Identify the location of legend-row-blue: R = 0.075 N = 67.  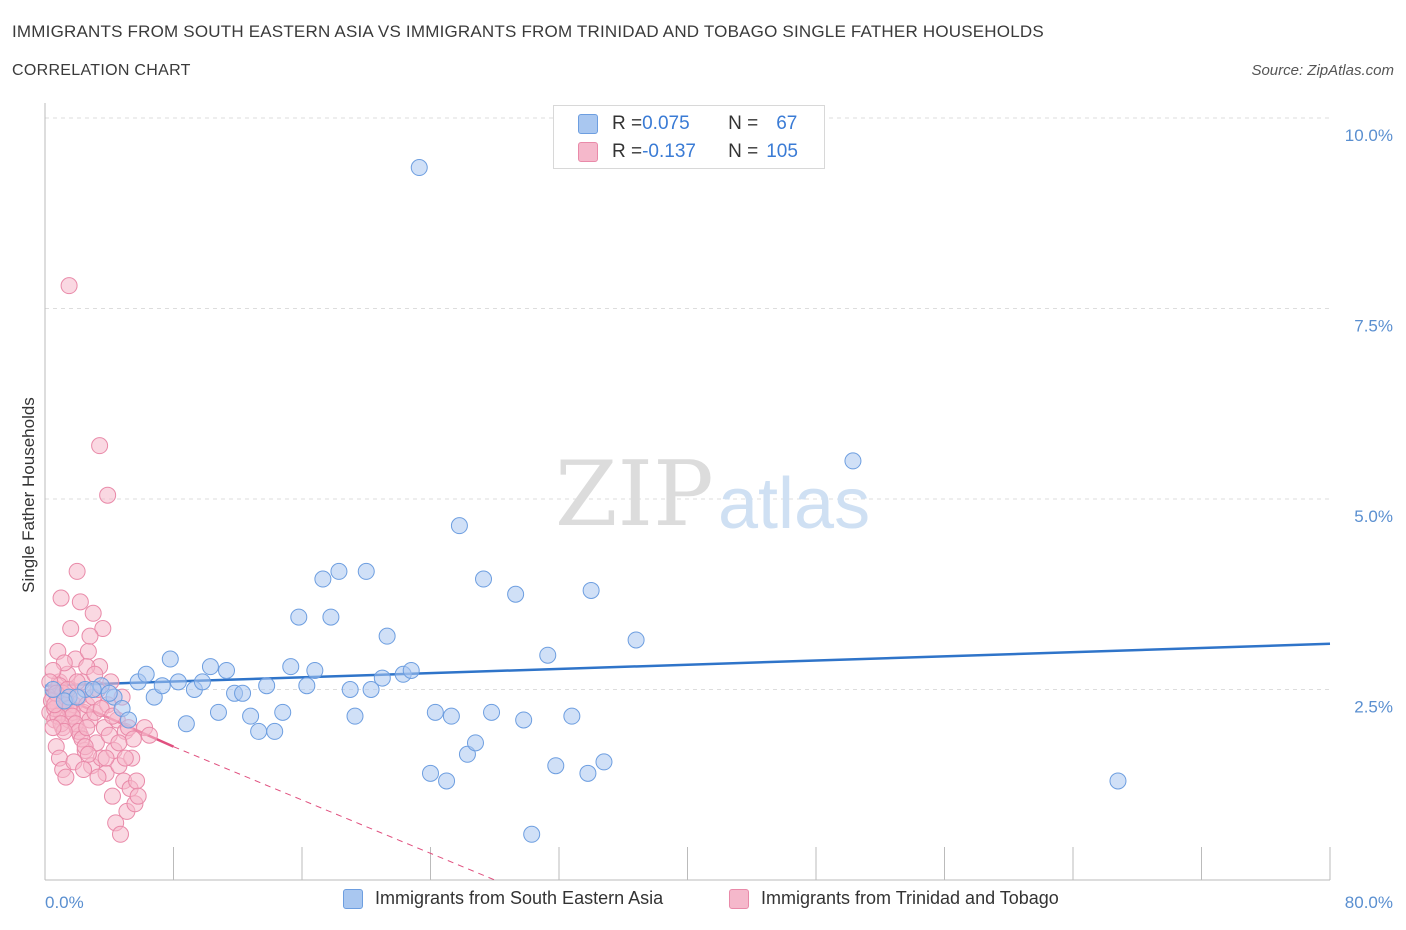
(687, 124).